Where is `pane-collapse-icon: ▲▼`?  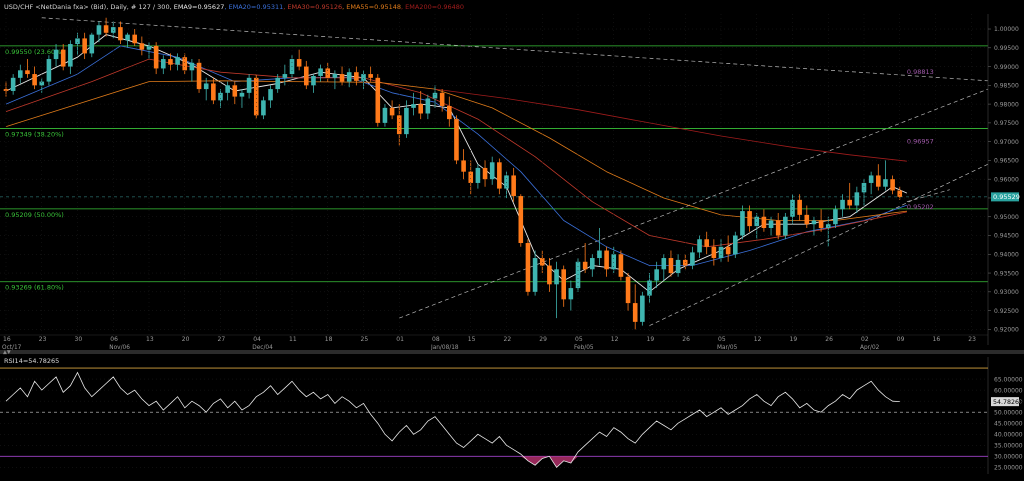 pane-collapse-icon: ▲▼ is located at coordinates (7, 353).